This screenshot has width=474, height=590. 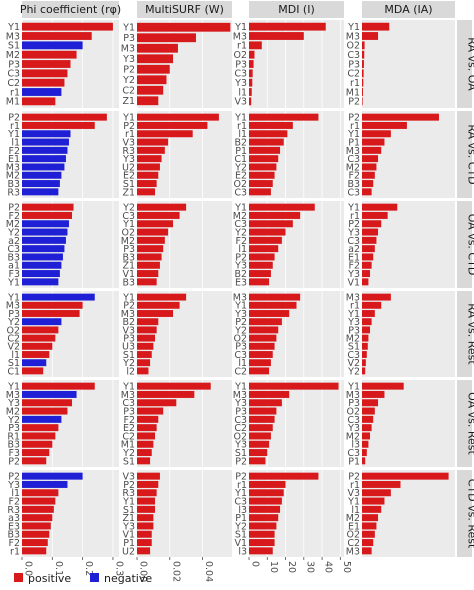 What do you see at coordinates (128, 257) in the screenshot?
I see `category-label: B3` at bounding box center [128, 257].